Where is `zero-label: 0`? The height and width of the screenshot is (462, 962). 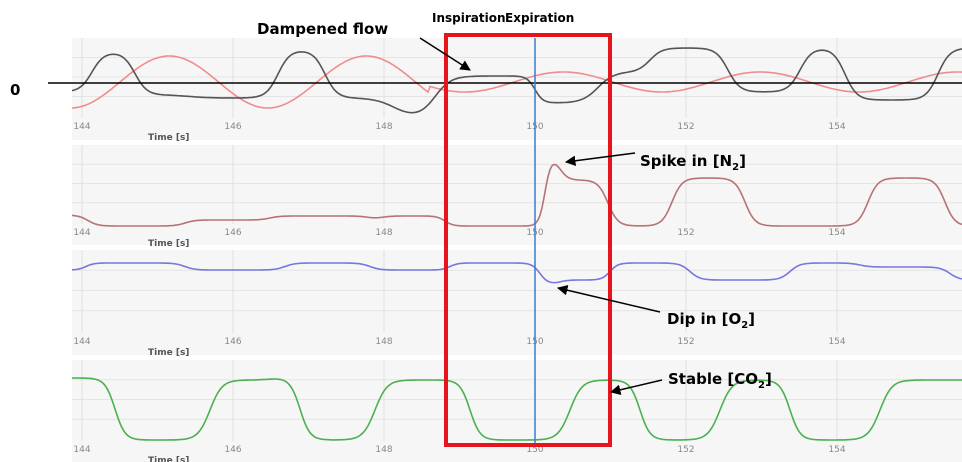
zero-label: 0 is located at coordinates (15, 90).